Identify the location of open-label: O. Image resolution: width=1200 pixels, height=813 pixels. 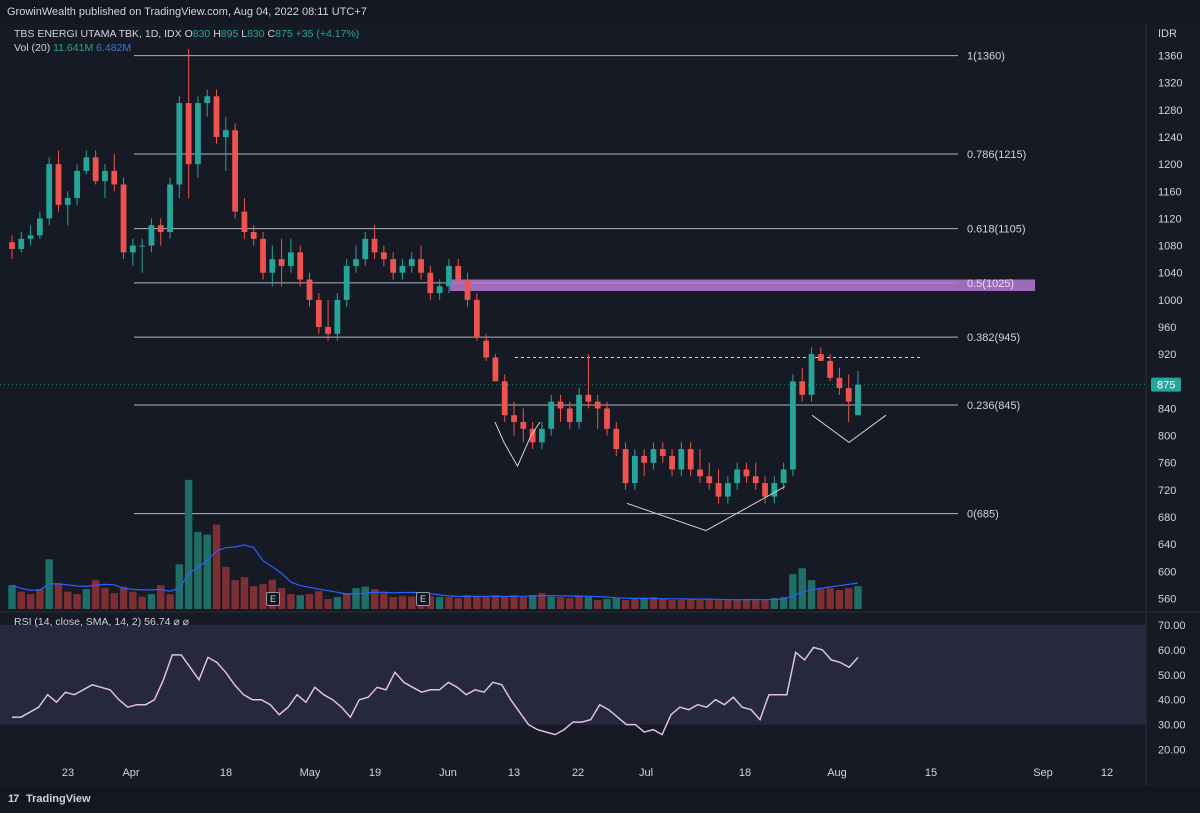
(188, 34).